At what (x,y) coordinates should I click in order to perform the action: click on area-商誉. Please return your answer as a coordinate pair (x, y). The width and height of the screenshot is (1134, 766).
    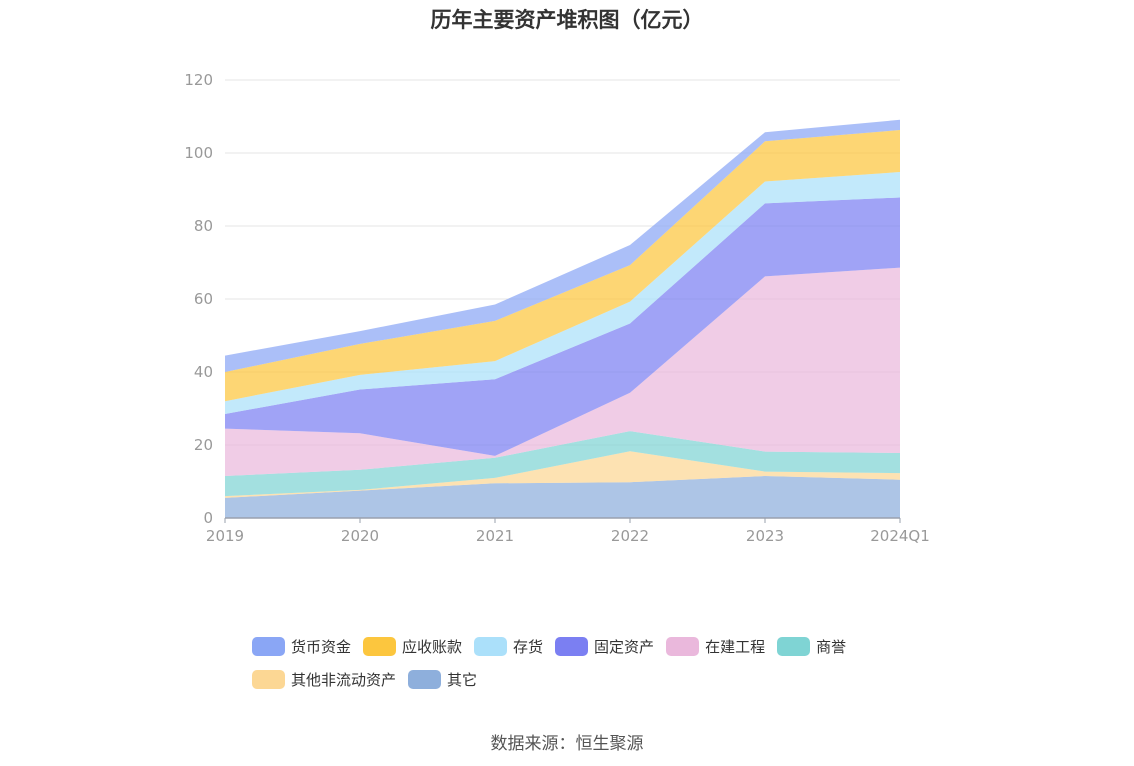
    Looking at the image, I should click on (562, 464).